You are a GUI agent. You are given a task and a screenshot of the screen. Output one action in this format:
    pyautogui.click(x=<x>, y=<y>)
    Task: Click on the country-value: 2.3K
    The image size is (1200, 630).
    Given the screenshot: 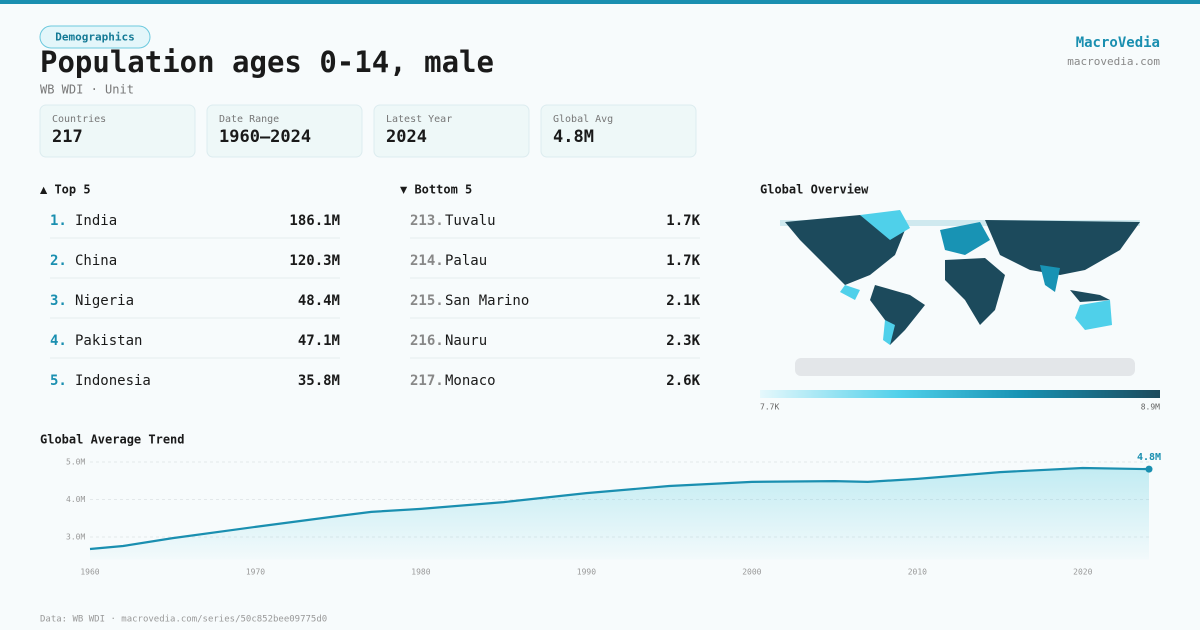 What is the action you would take?
    pyautogui.click(x=683, y=341)
    